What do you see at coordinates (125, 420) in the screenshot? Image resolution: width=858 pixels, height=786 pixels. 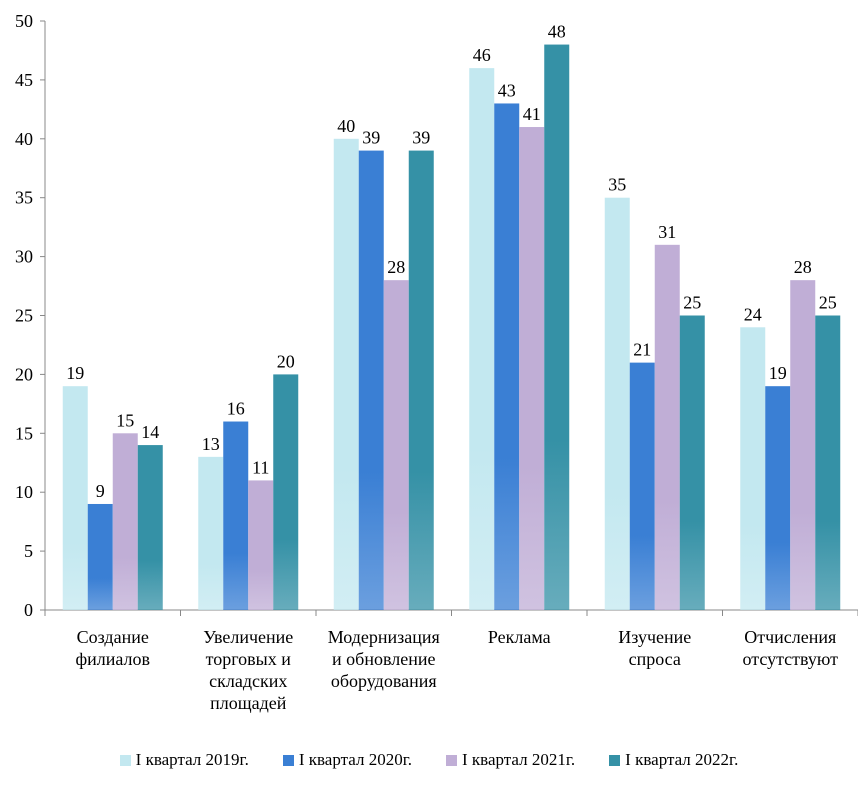 I see `data-label: 15` at bounding box center [125, 420].